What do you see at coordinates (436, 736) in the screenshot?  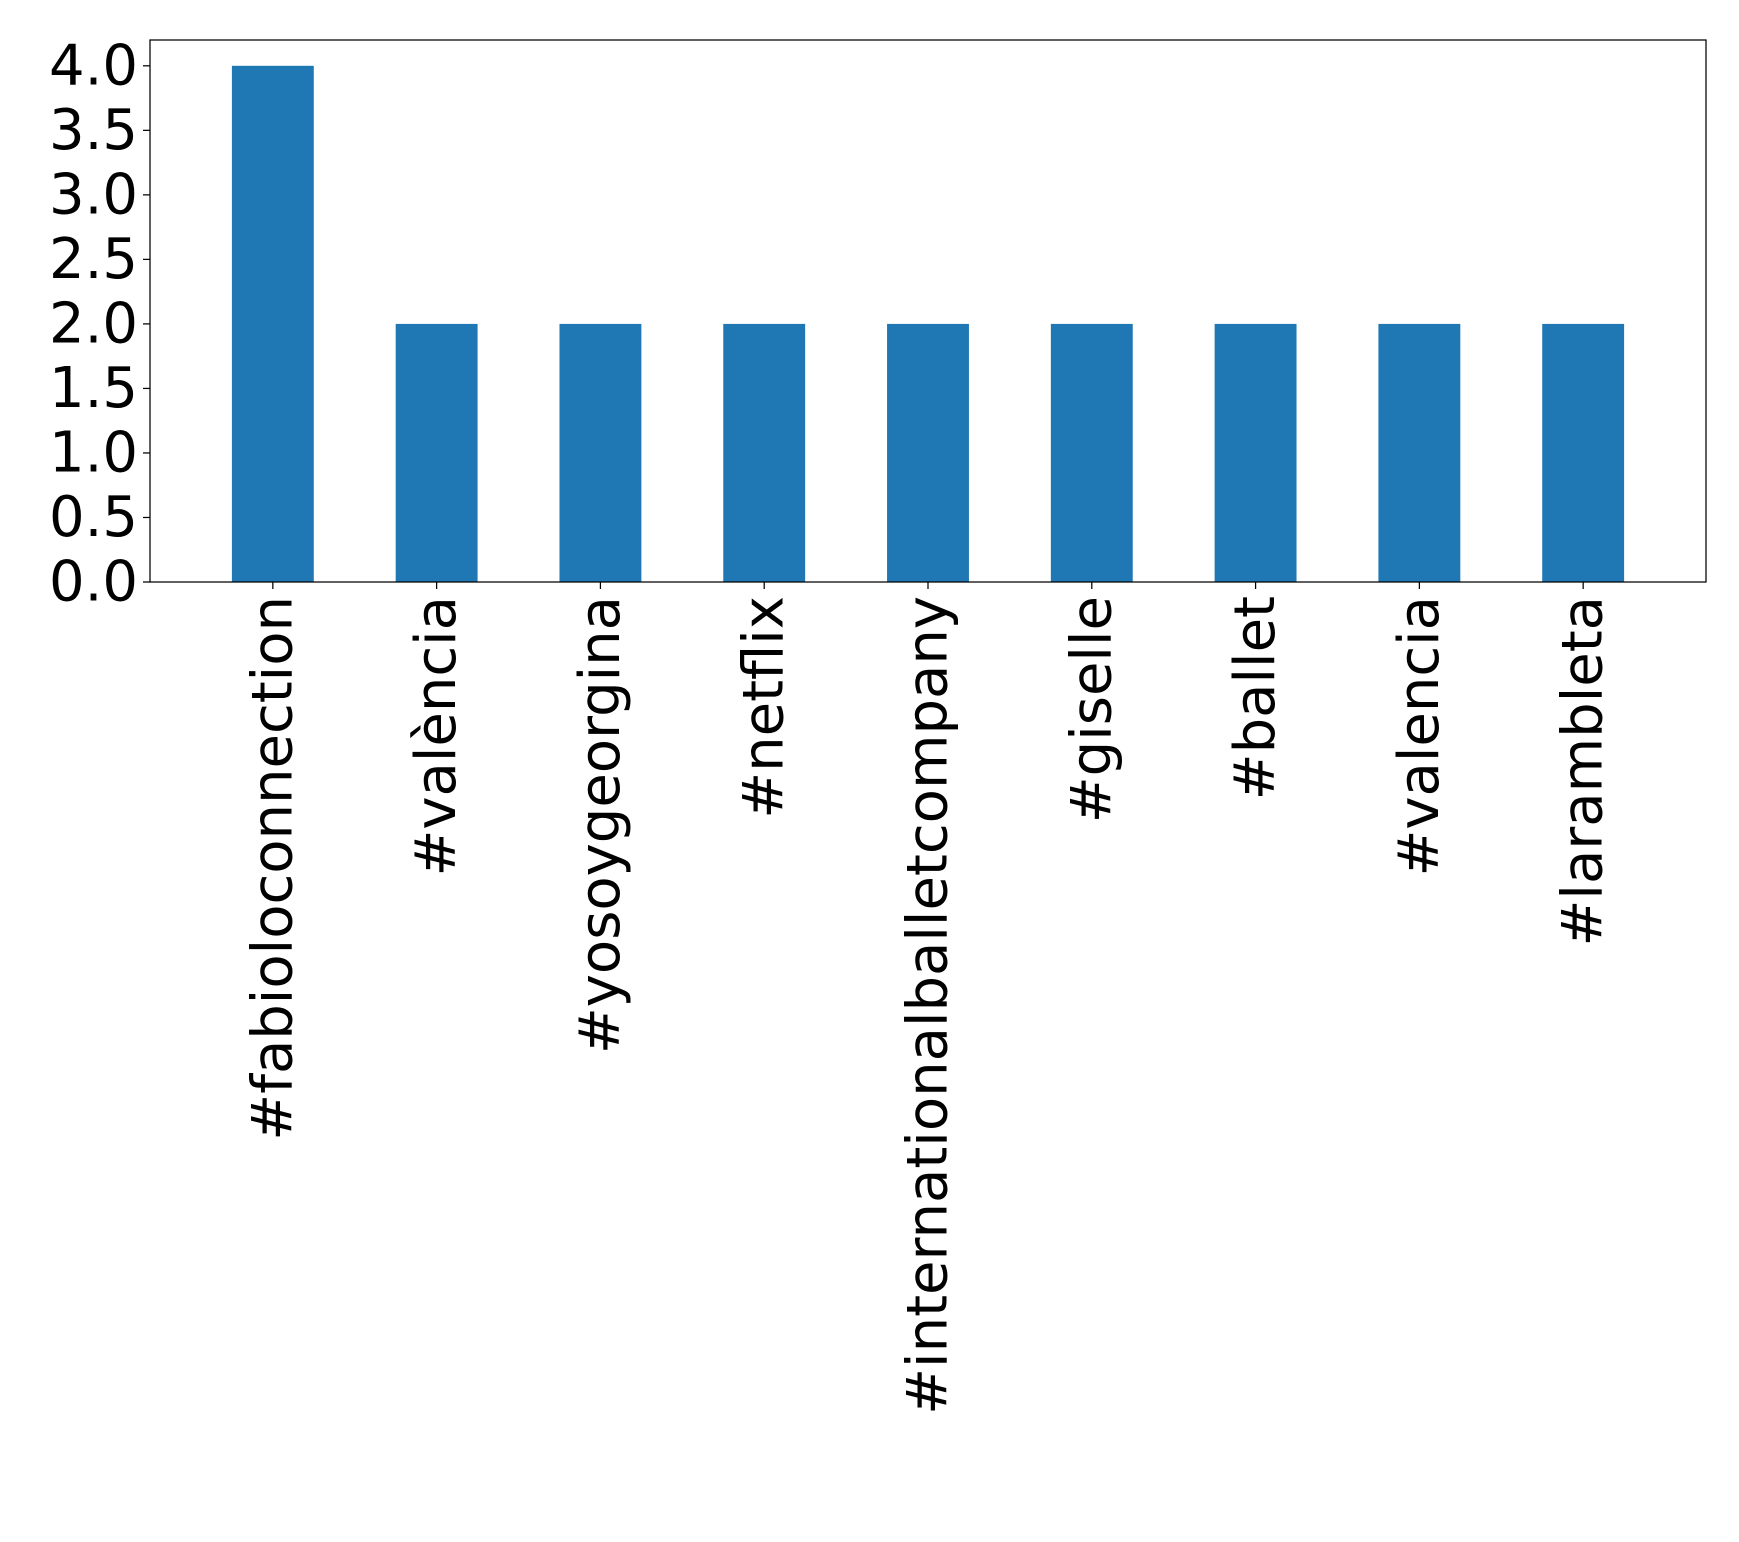 I see `x-tick-label: #valència` at bounding box center [436, 736].